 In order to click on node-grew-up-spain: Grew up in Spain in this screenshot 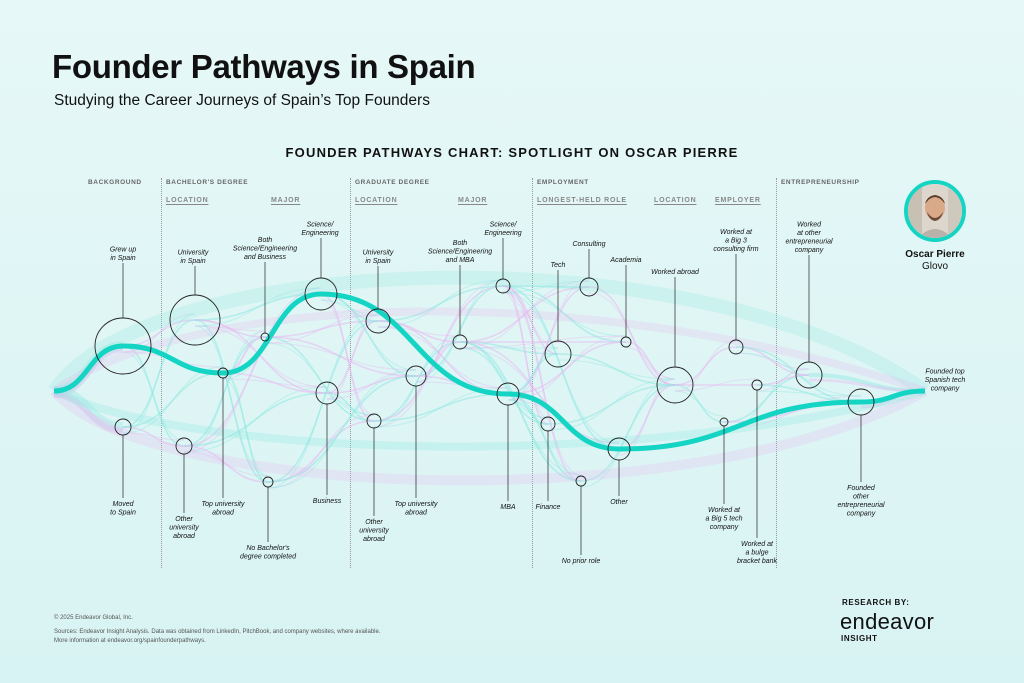, I will do `click(123, 311)`.